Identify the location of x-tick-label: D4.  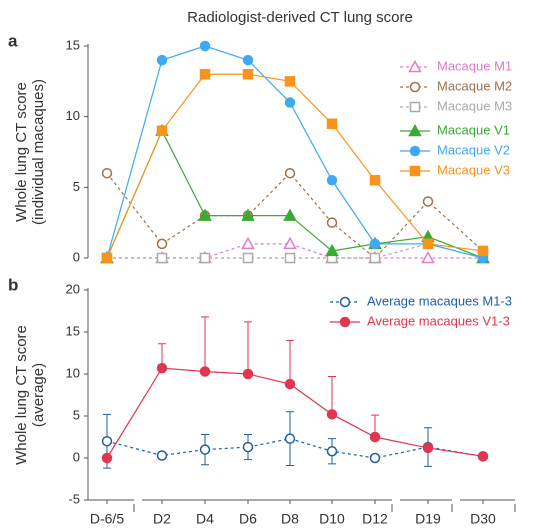
(205, 519).